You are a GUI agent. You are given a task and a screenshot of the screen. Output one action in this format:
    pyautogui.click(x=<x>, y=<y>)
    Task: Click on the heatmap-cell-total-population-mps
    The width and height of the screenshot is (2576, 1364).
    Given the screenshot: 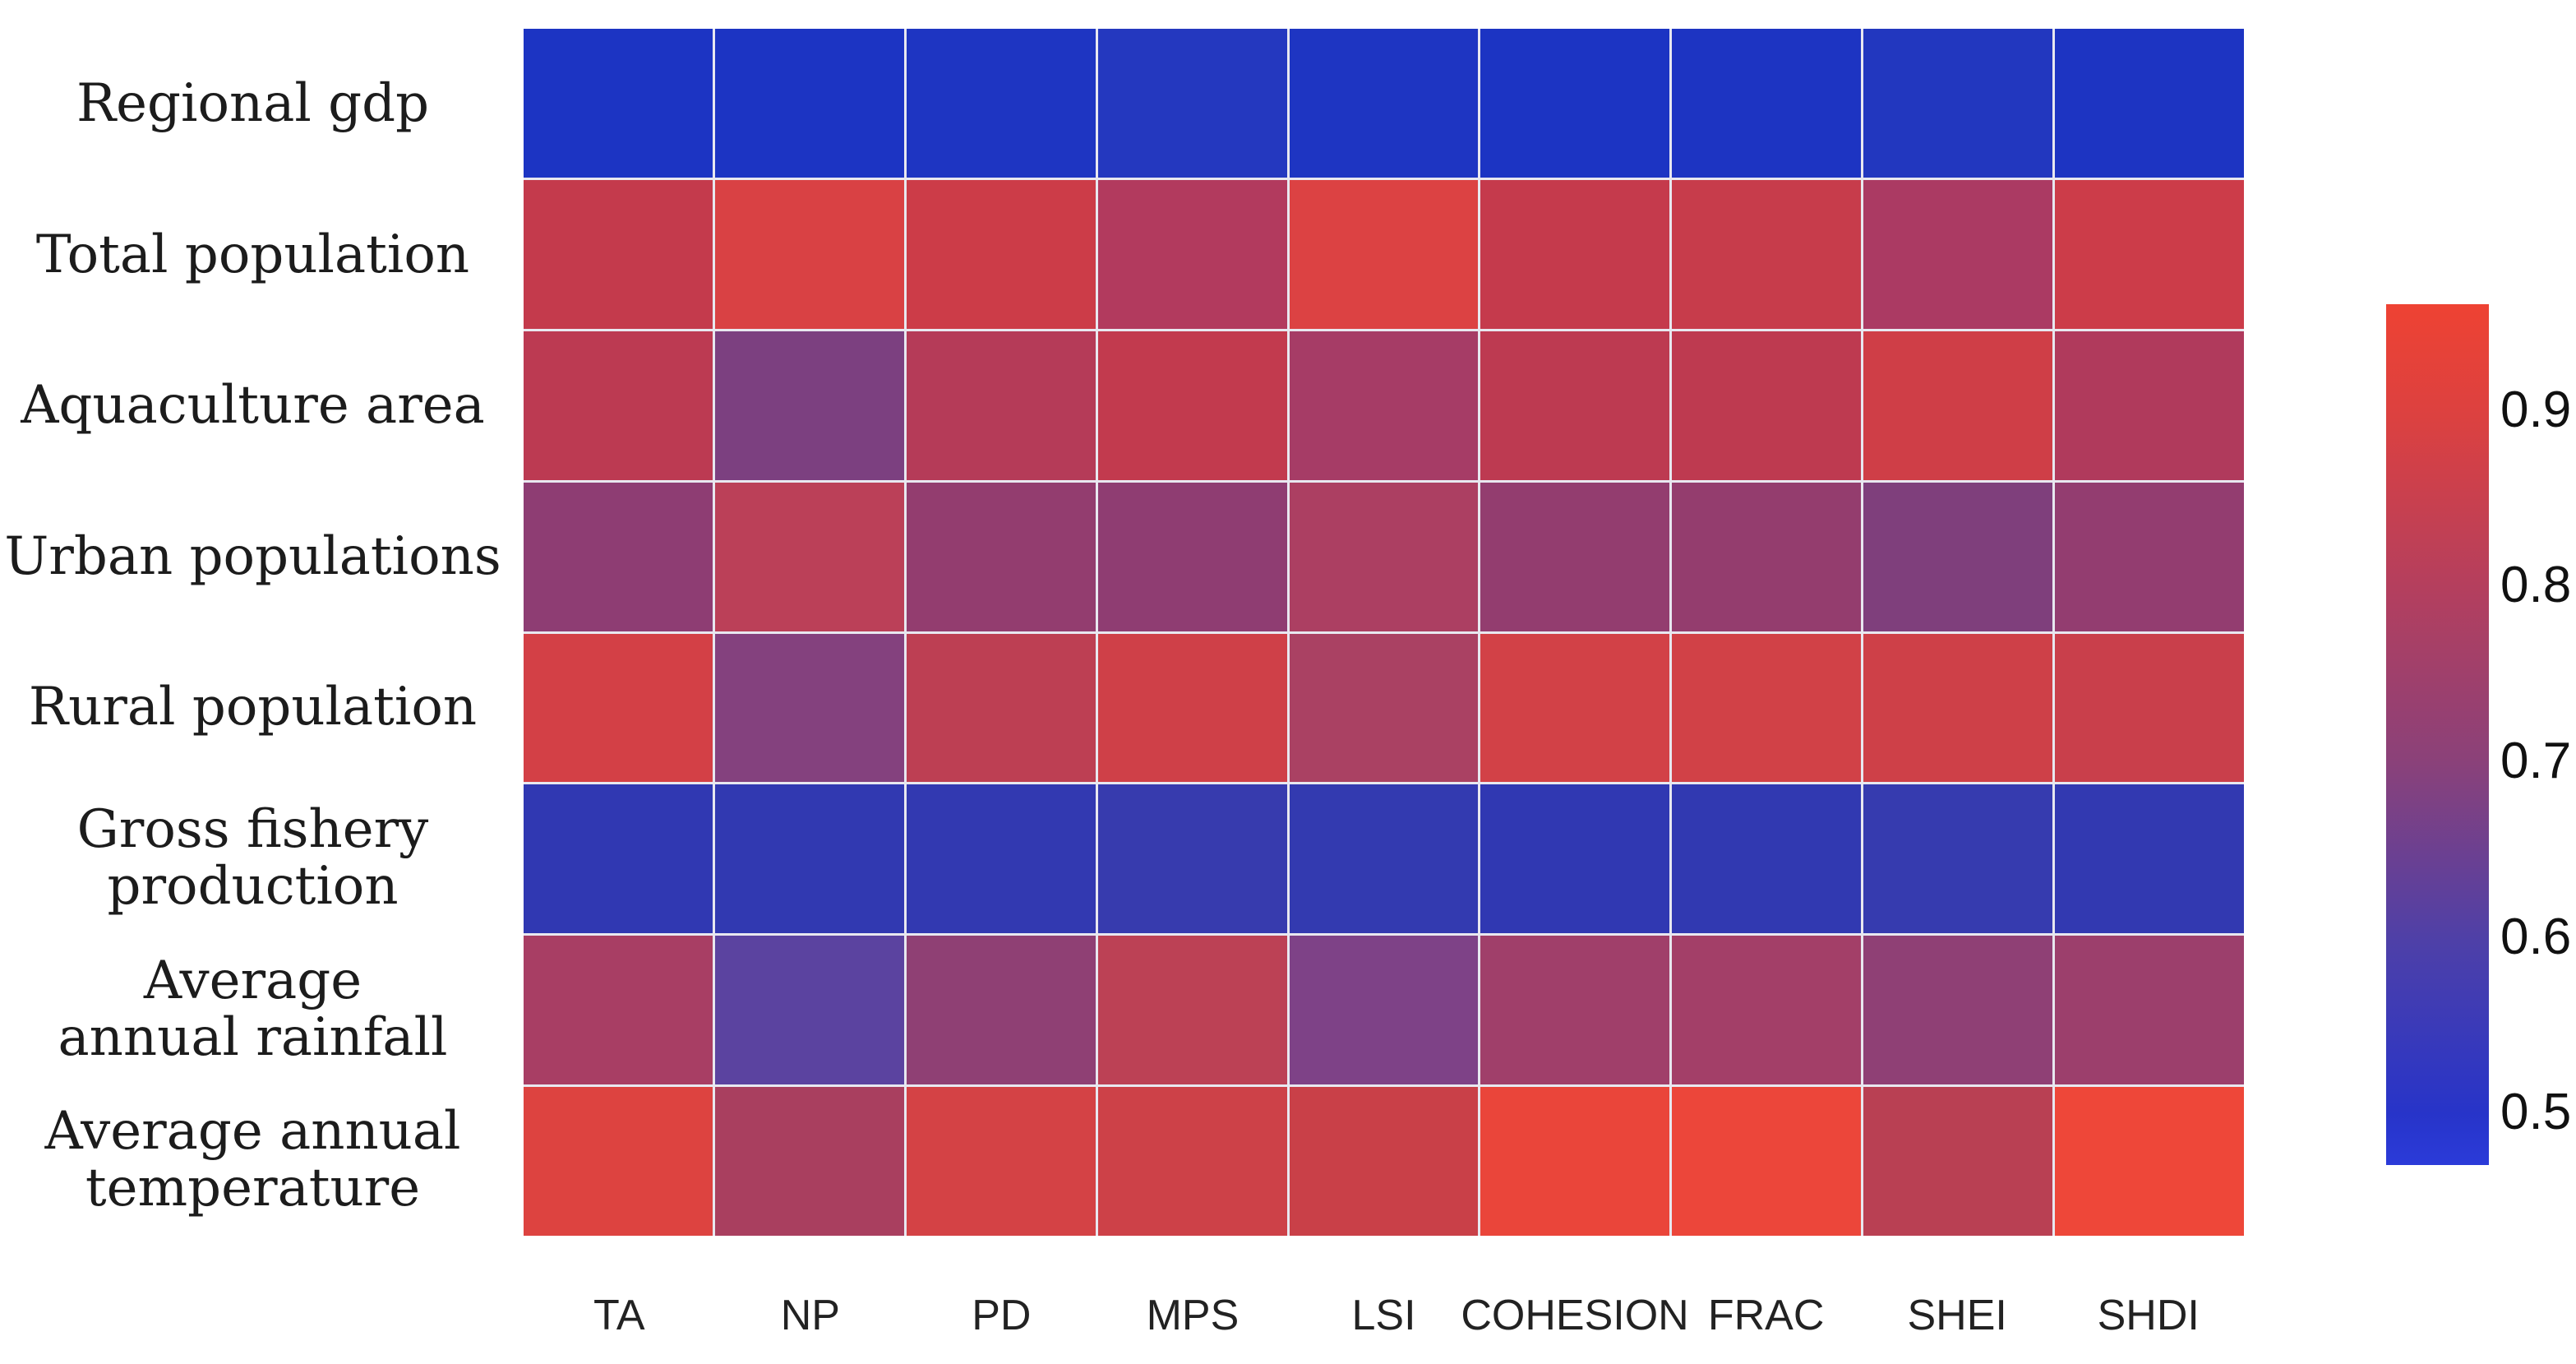 What is the action you would take?
    pyautogui.click(x=1192, y=254)
    